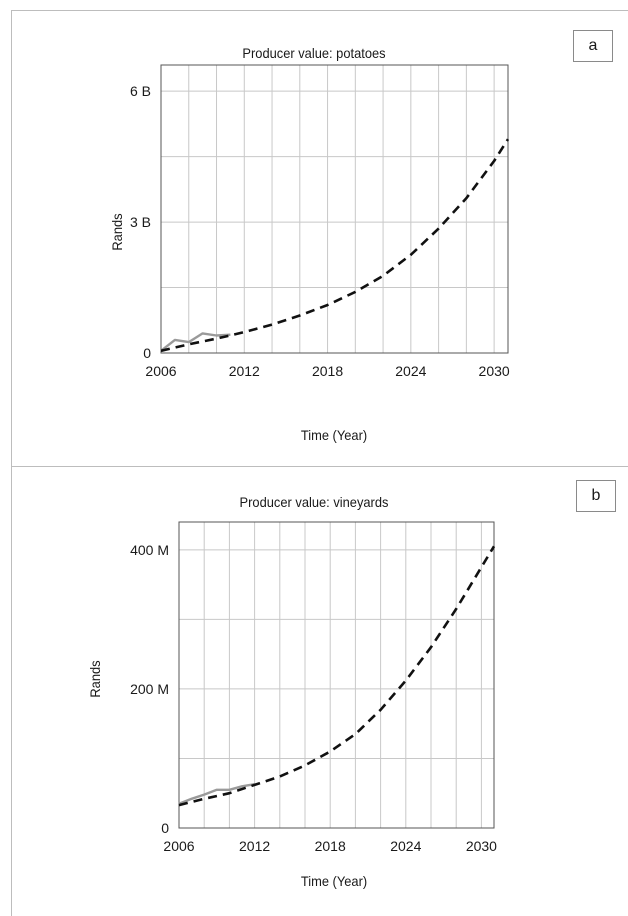  What do you see at coordinates (140, 222) in the screenshot?
I see `y-tick-label: 3 B` at bounding box center [140, 222].